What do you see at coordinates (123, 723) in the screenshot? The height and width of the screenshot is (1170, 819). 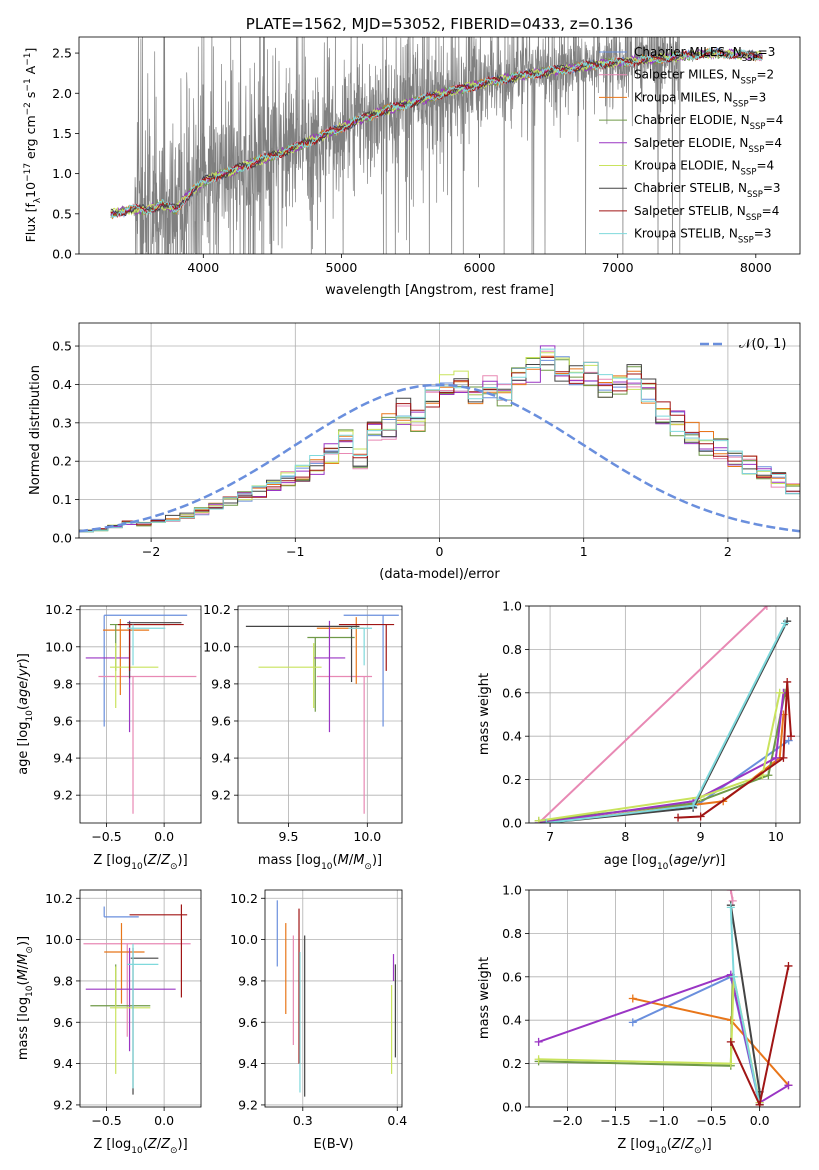 I see `axes-age_vs_z: −0.5 0.0 9.2 9.4 9.6 9.8 10.0 10.2` at bounding box center [123, 723].